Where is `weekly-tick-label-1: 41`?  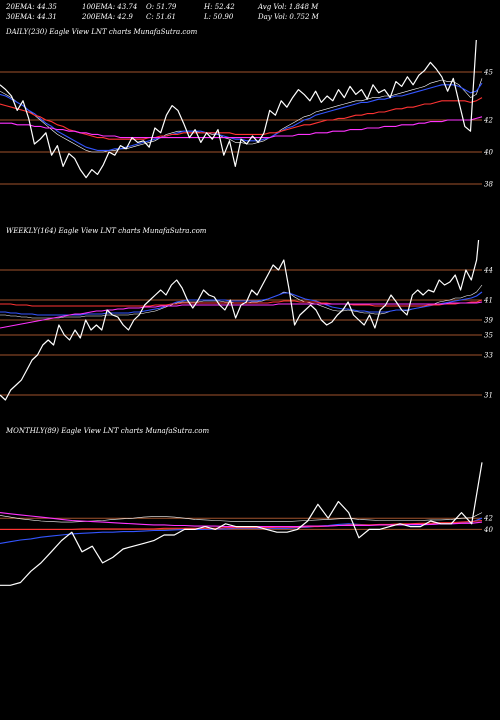 weekly-tick-label-1: 41 is located at coordinates (488, 301).